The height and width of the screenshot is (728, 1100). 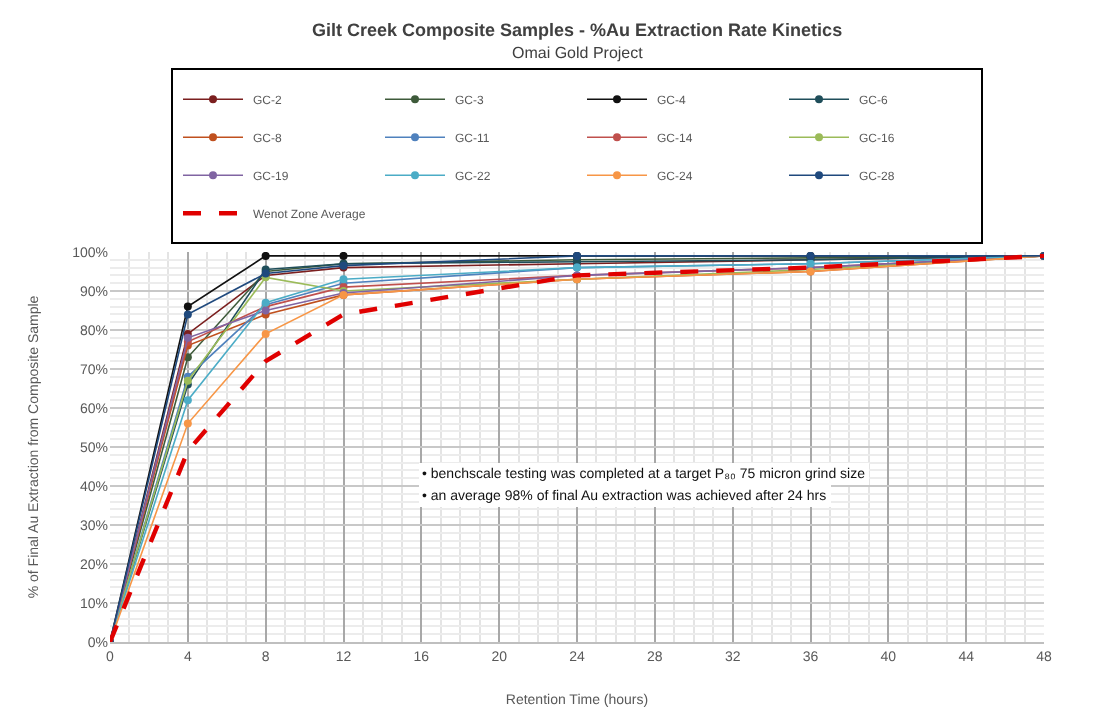 I want to click on chart-title: Gilt Creek Composite Samples - %Au Extraction Rate Kinetics, so click(x=577, y=30).